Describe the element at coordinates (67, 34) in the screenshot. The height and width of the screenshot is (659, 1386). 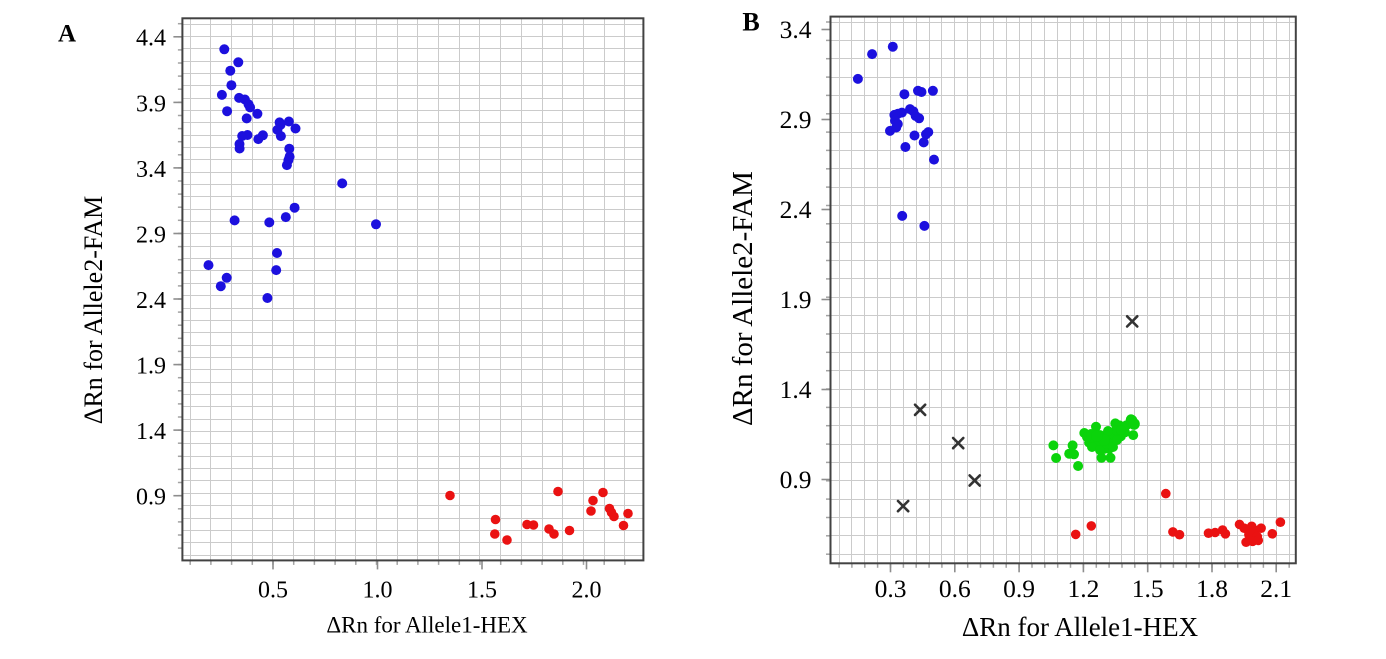
I see `svg-text: A` at that location.